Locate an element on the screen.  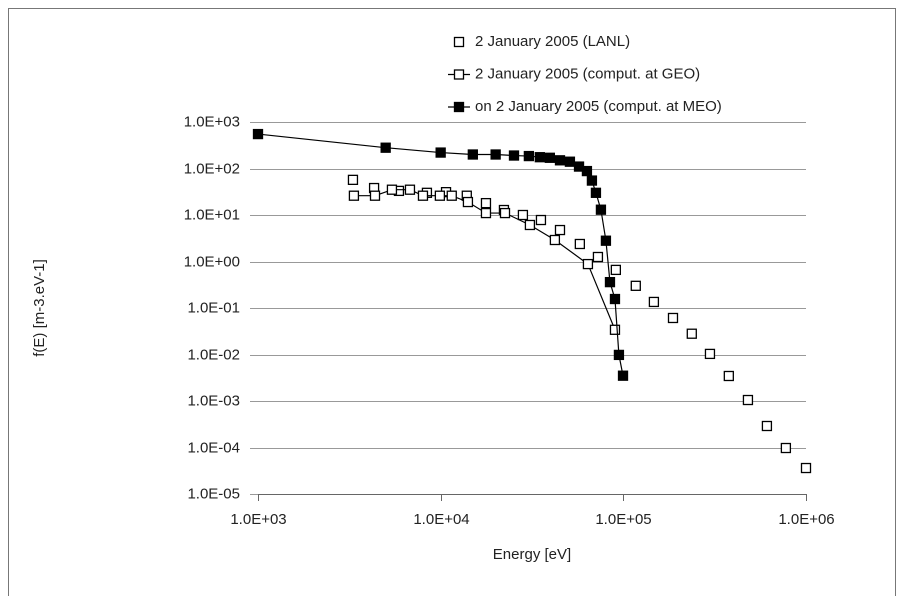
x-tick-label: 1.0E+03 is located at coordinates (258, 519).